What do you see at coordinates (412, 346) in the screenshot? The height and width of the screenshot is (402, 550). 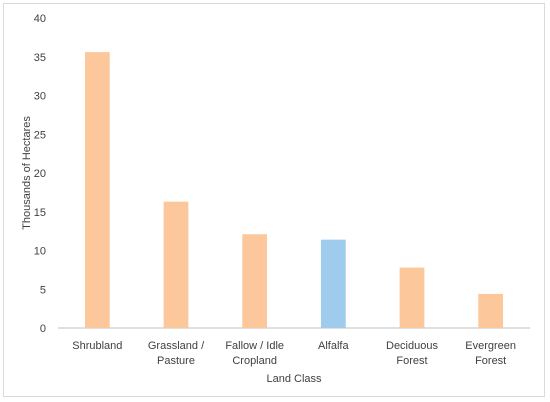 I see `x-tick-label: Deciduous` at bounding box center [412, 346].